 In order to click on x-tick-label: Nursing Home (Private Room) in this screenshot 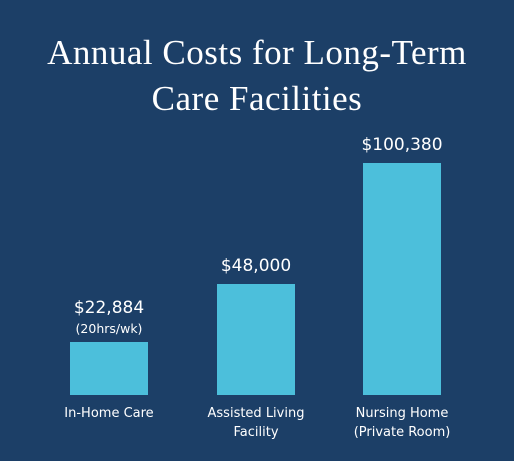, I will do `click(402, 423)`.